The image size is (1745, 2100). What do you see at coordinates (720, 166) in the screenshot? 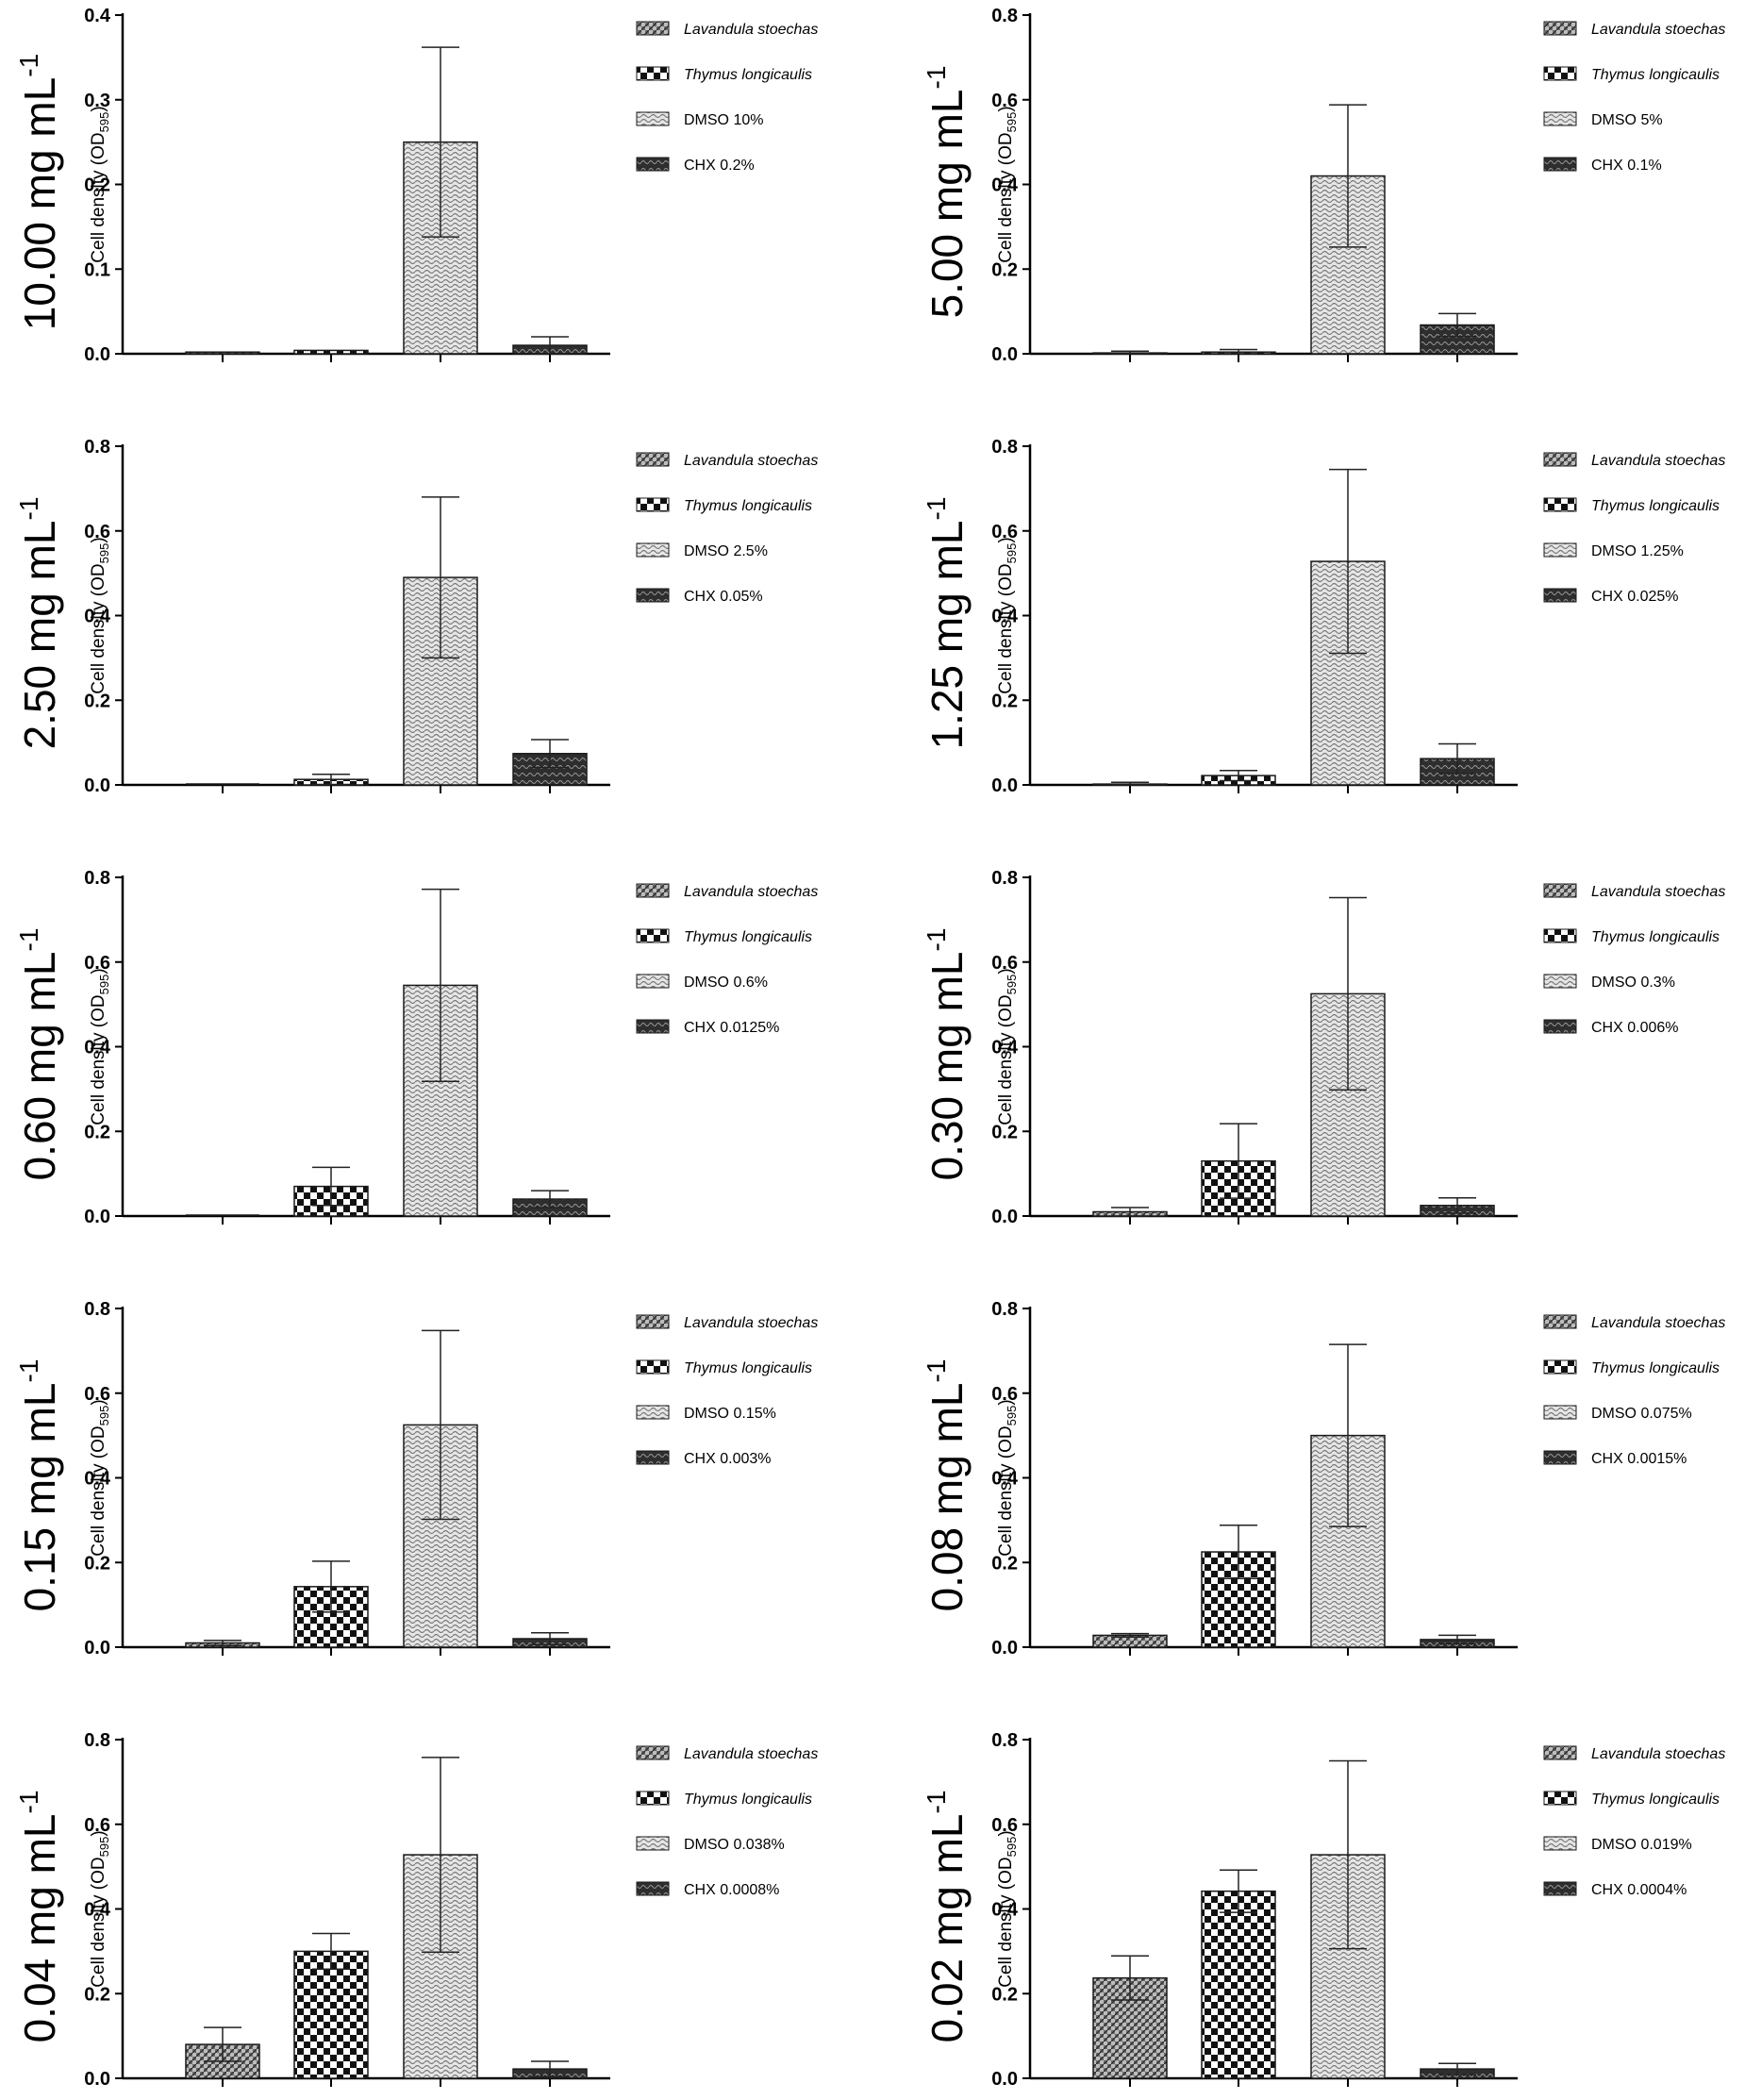
I see `legend-label: CHX 0.2%` at bounding box center [720, 166].